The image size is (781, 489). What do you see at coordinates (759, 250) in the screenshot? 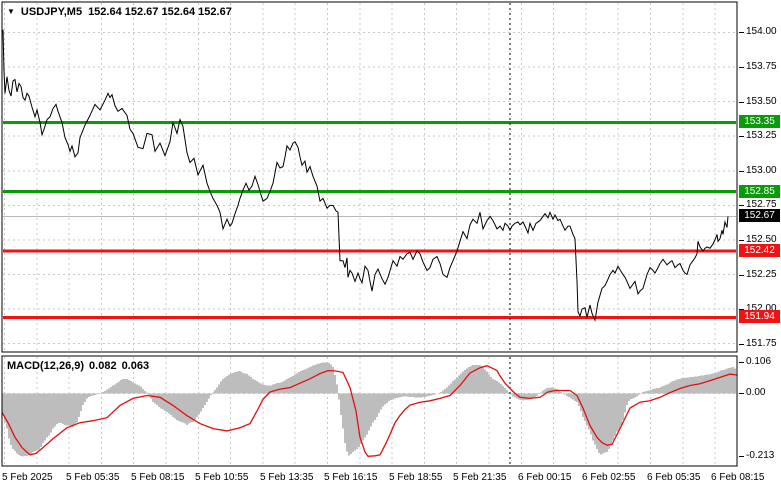
I see `support-price-badge: 152.42` at bounding box center [759, 250].